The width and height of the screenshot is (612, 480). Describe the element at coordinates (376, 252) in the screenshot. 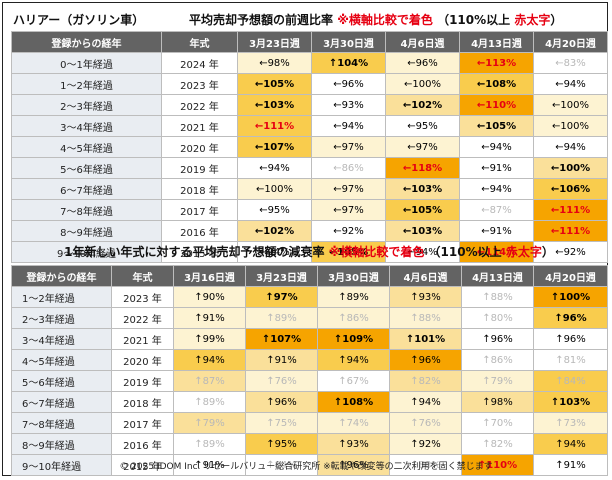

I see `table2-title-note: ※横軸比較で着色` at that location.